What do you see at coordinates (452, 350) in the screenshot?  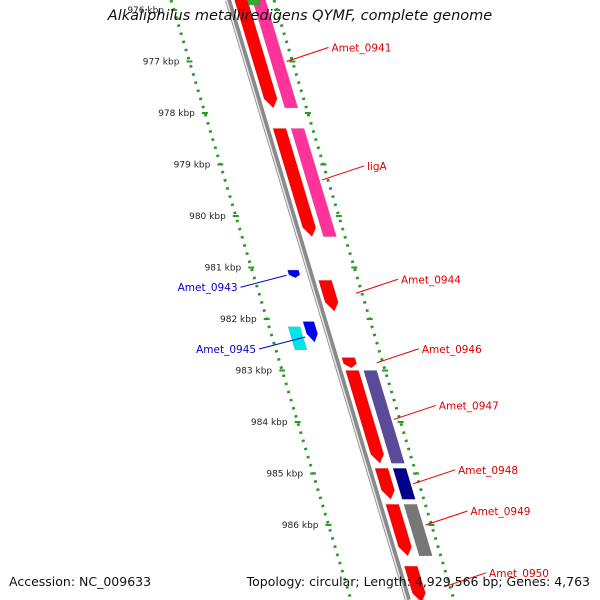 I see `gene-label-amet-0946: Amet_0946` at bounding box center [452, 350].